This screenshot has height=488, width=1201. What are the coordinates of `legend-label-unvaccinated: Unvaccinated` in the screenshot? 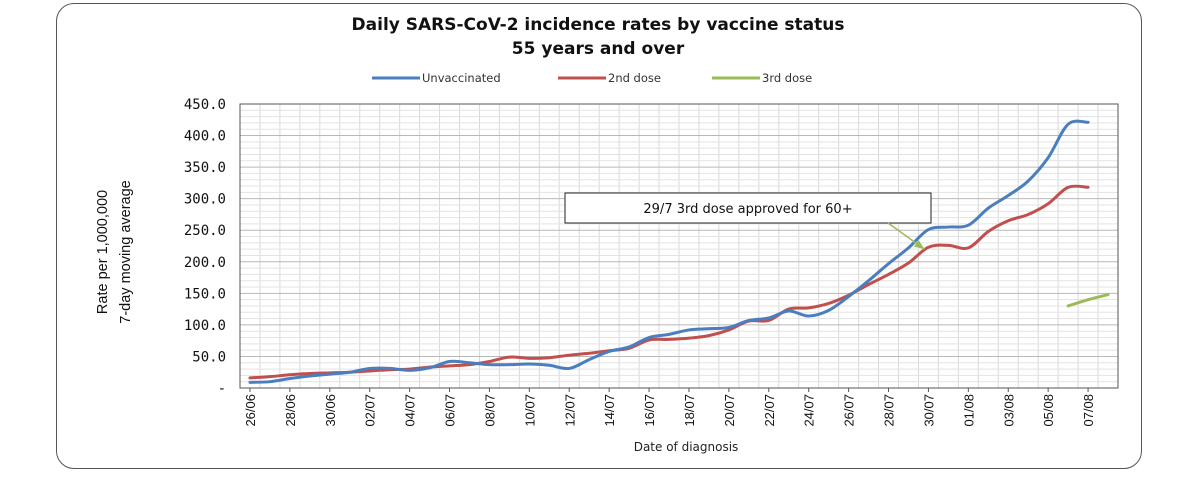 It's located at (461, 78).